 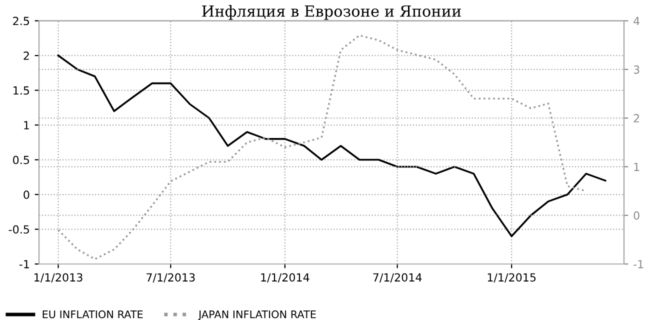 What do you see at coordinates (92, 314) in the screenshot?
I see `legend-label: EU INFLATION RATE` at bounding box center [92, 314].